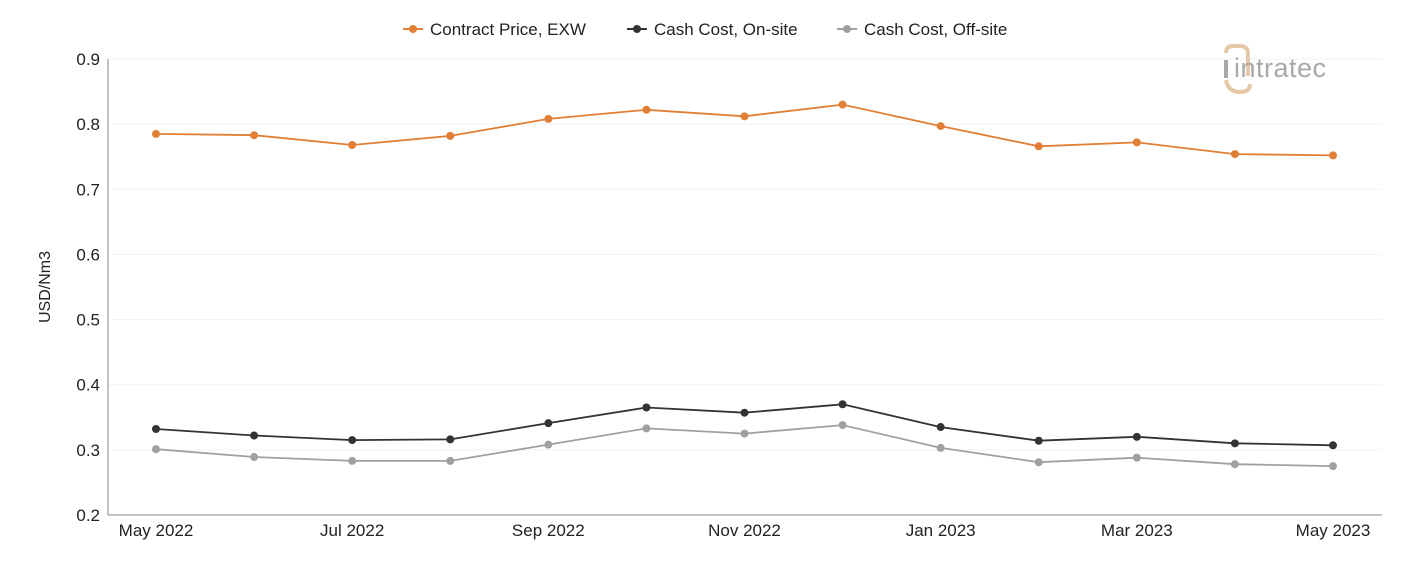 The image size is (1401, 561). What do you see at coordinates (508, 29) in the screenshot?
I see `legend-label: Contract Price, EXW` at bounding box center [508, 29].